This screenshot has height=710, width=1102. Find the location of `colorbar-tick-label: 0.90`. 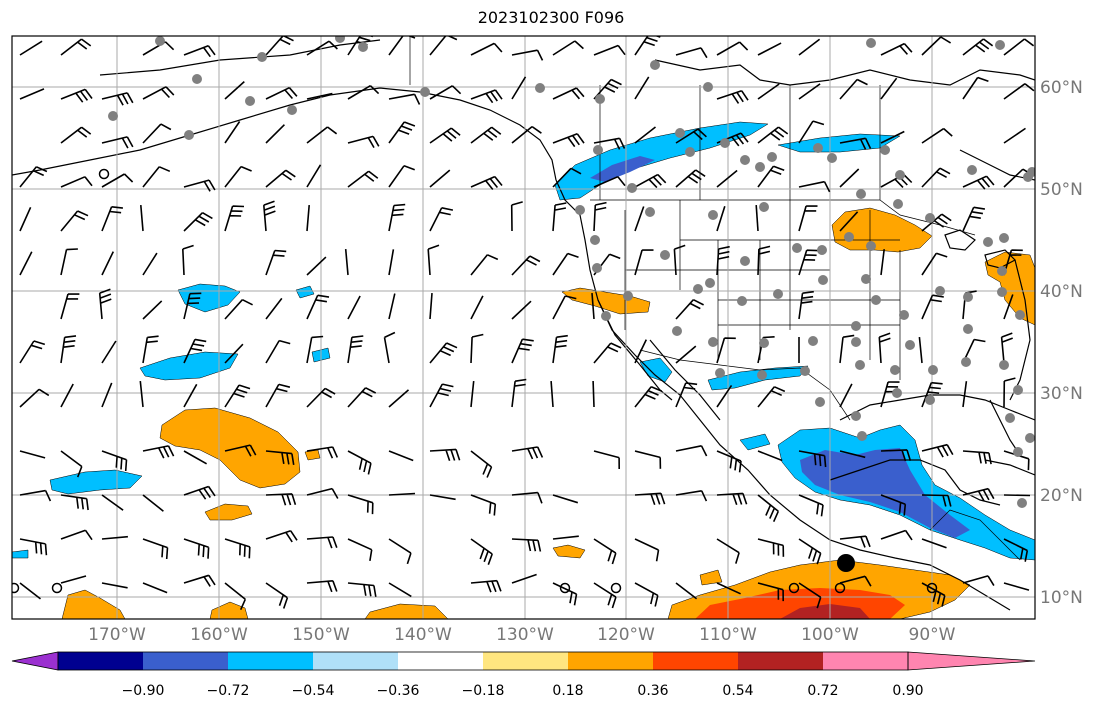

colorbar-tick-label: 0.90 is located at coordinates (907, 691).